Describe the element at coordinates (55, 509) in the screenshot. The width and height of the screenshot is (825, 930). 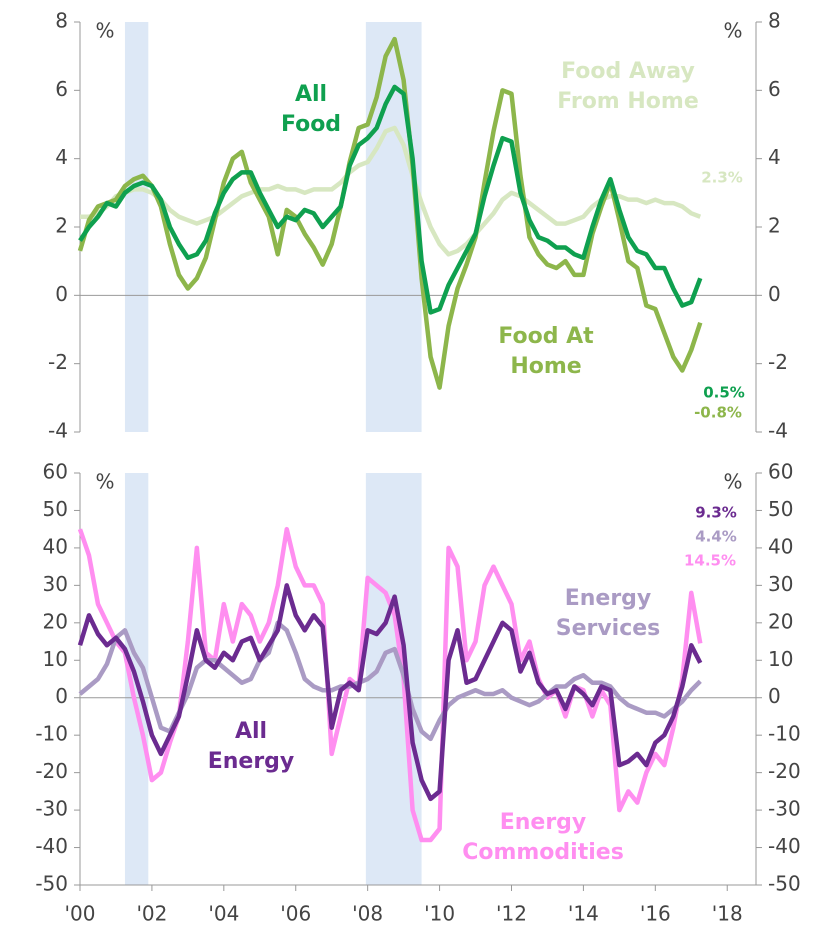
I see `y-tick-label: 50` at that location.